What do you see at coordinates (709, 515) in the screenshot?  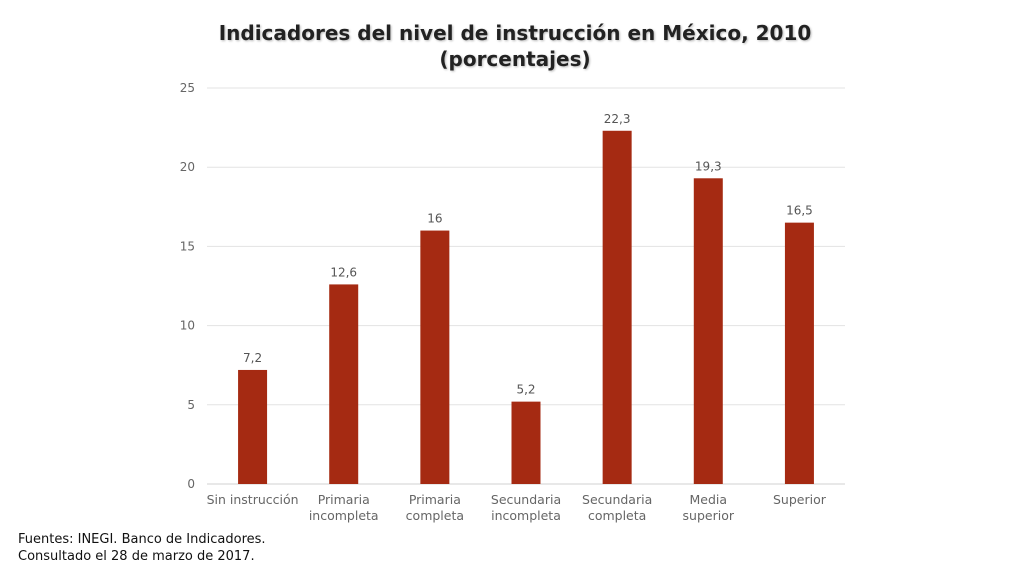 I see `x-tick-label-6-line-2: superior` at bounding box center [709, 515].